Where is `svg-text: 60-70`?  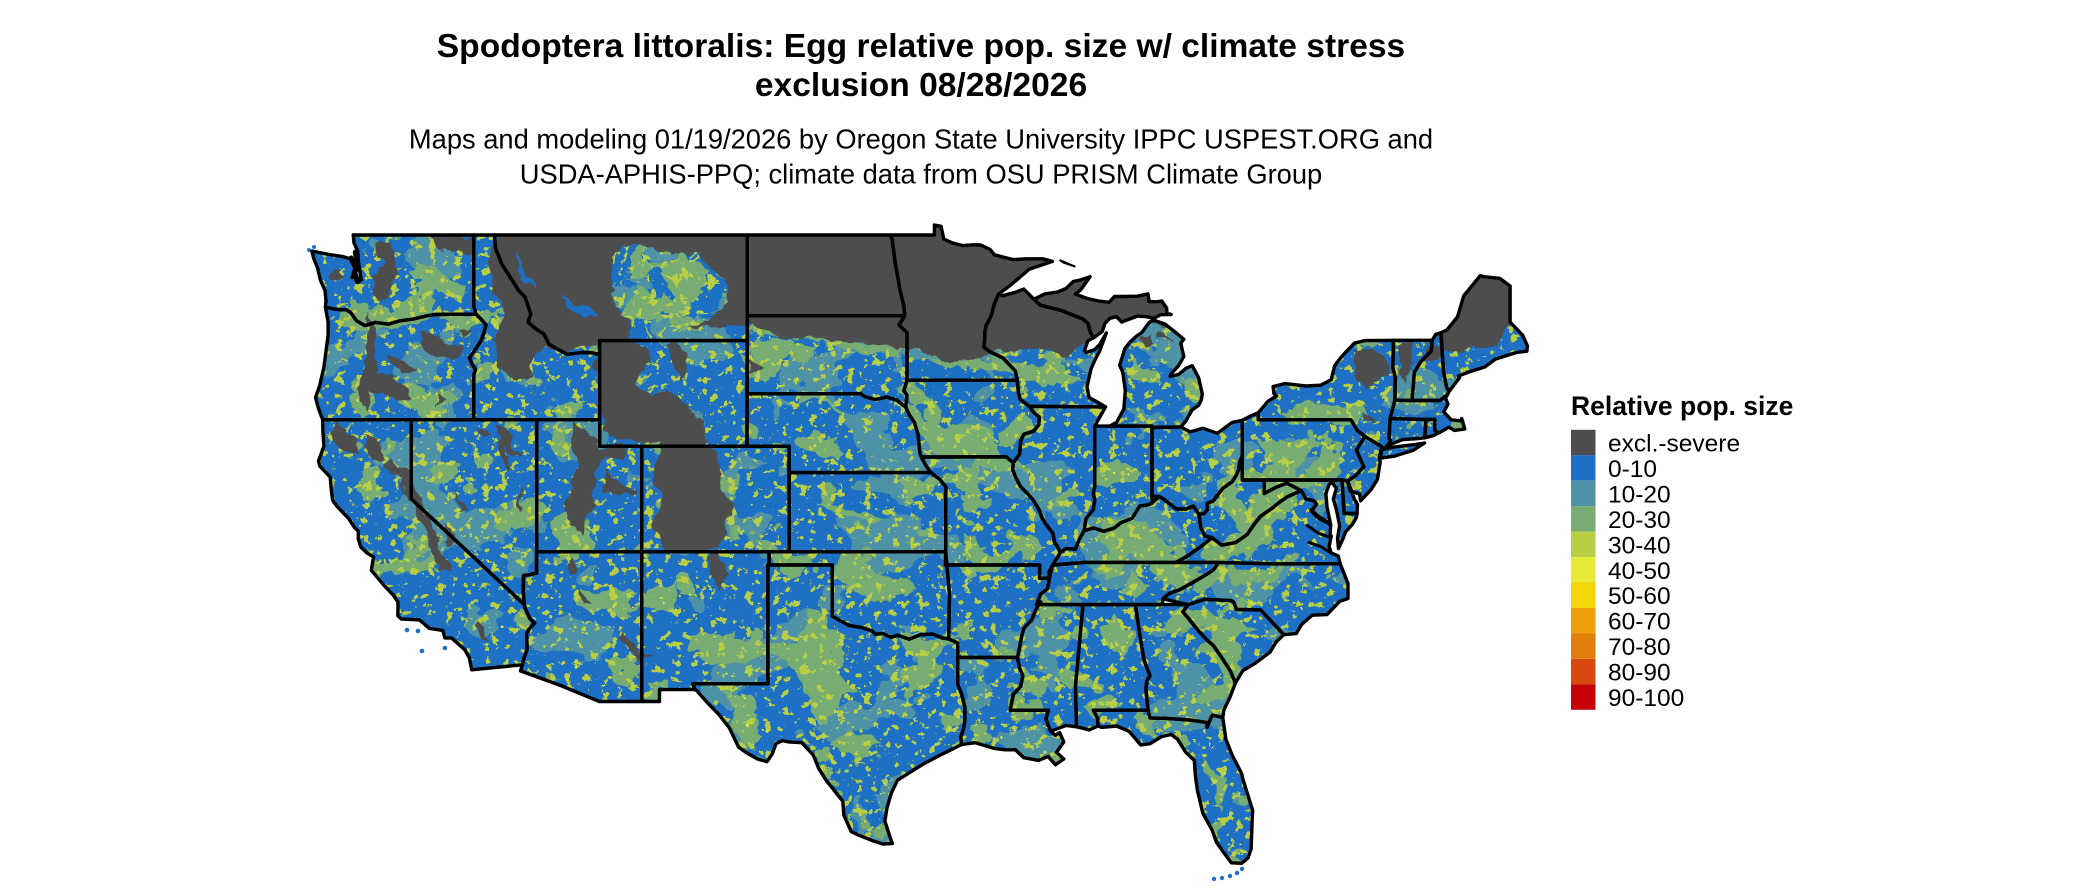 svg-text: 60-70 is located at coordinates (1639, 622).